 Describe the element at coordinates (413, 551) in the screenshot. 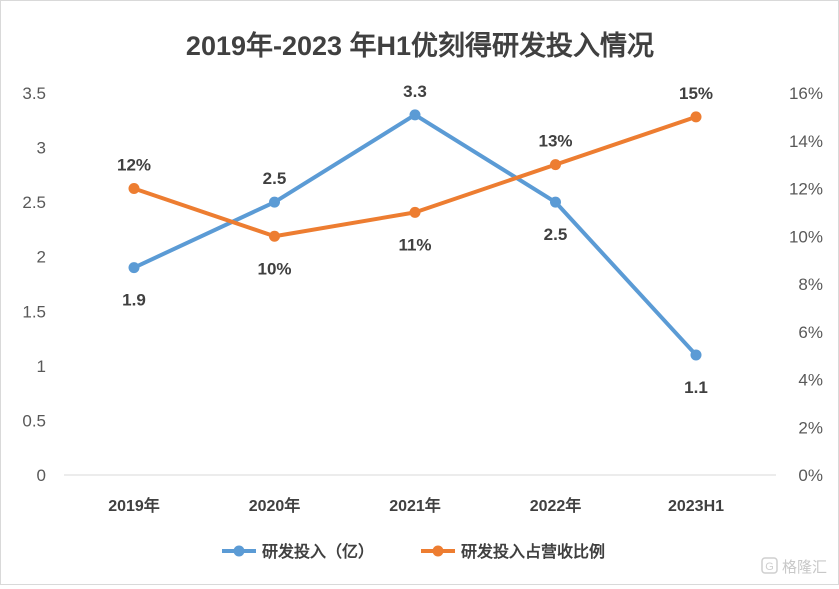

I see `legend: 研发投入（亿） 研发投入占营收比例` at that location.